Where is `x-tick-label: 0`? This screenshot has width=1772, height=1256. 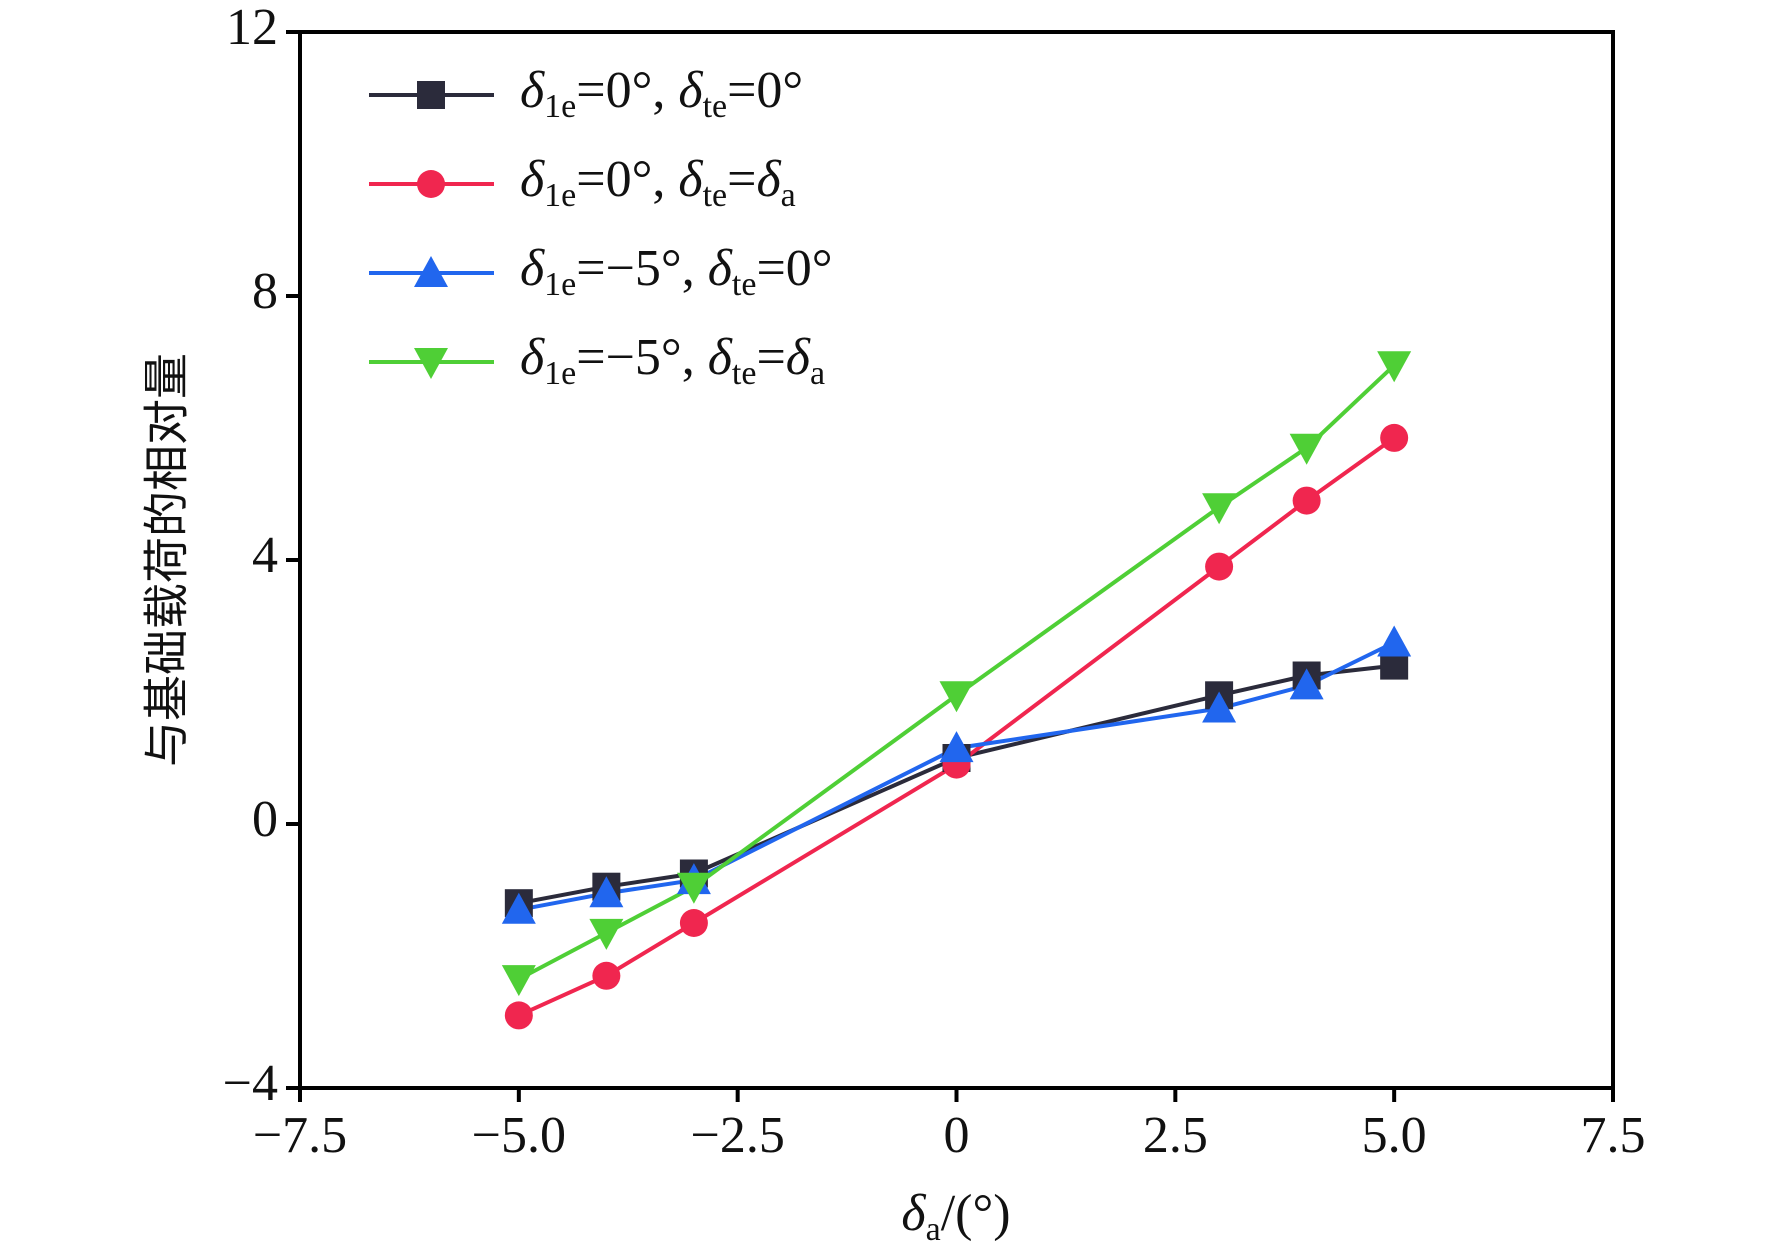 x-tick-label: 0 is located at coordinates (957, 1135).